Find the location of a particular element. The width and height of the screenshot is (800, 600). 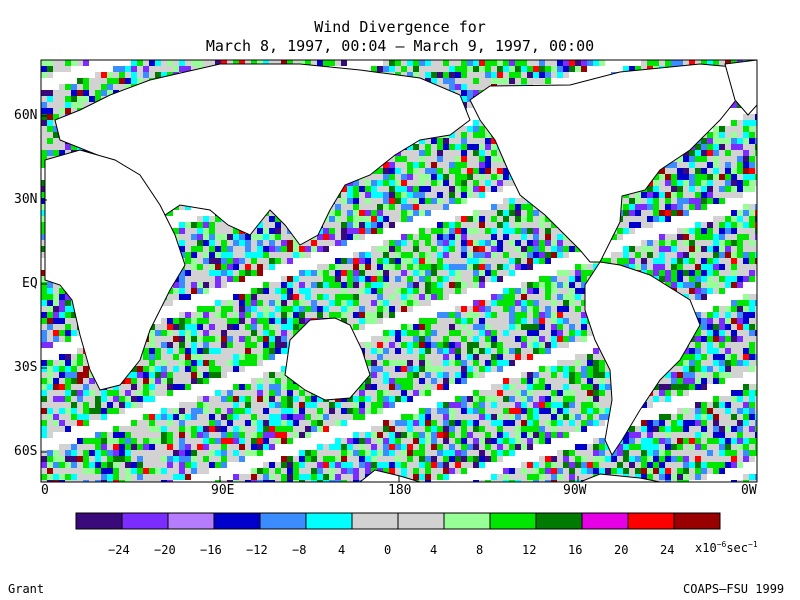

africa is located at coordinates (115, 270).